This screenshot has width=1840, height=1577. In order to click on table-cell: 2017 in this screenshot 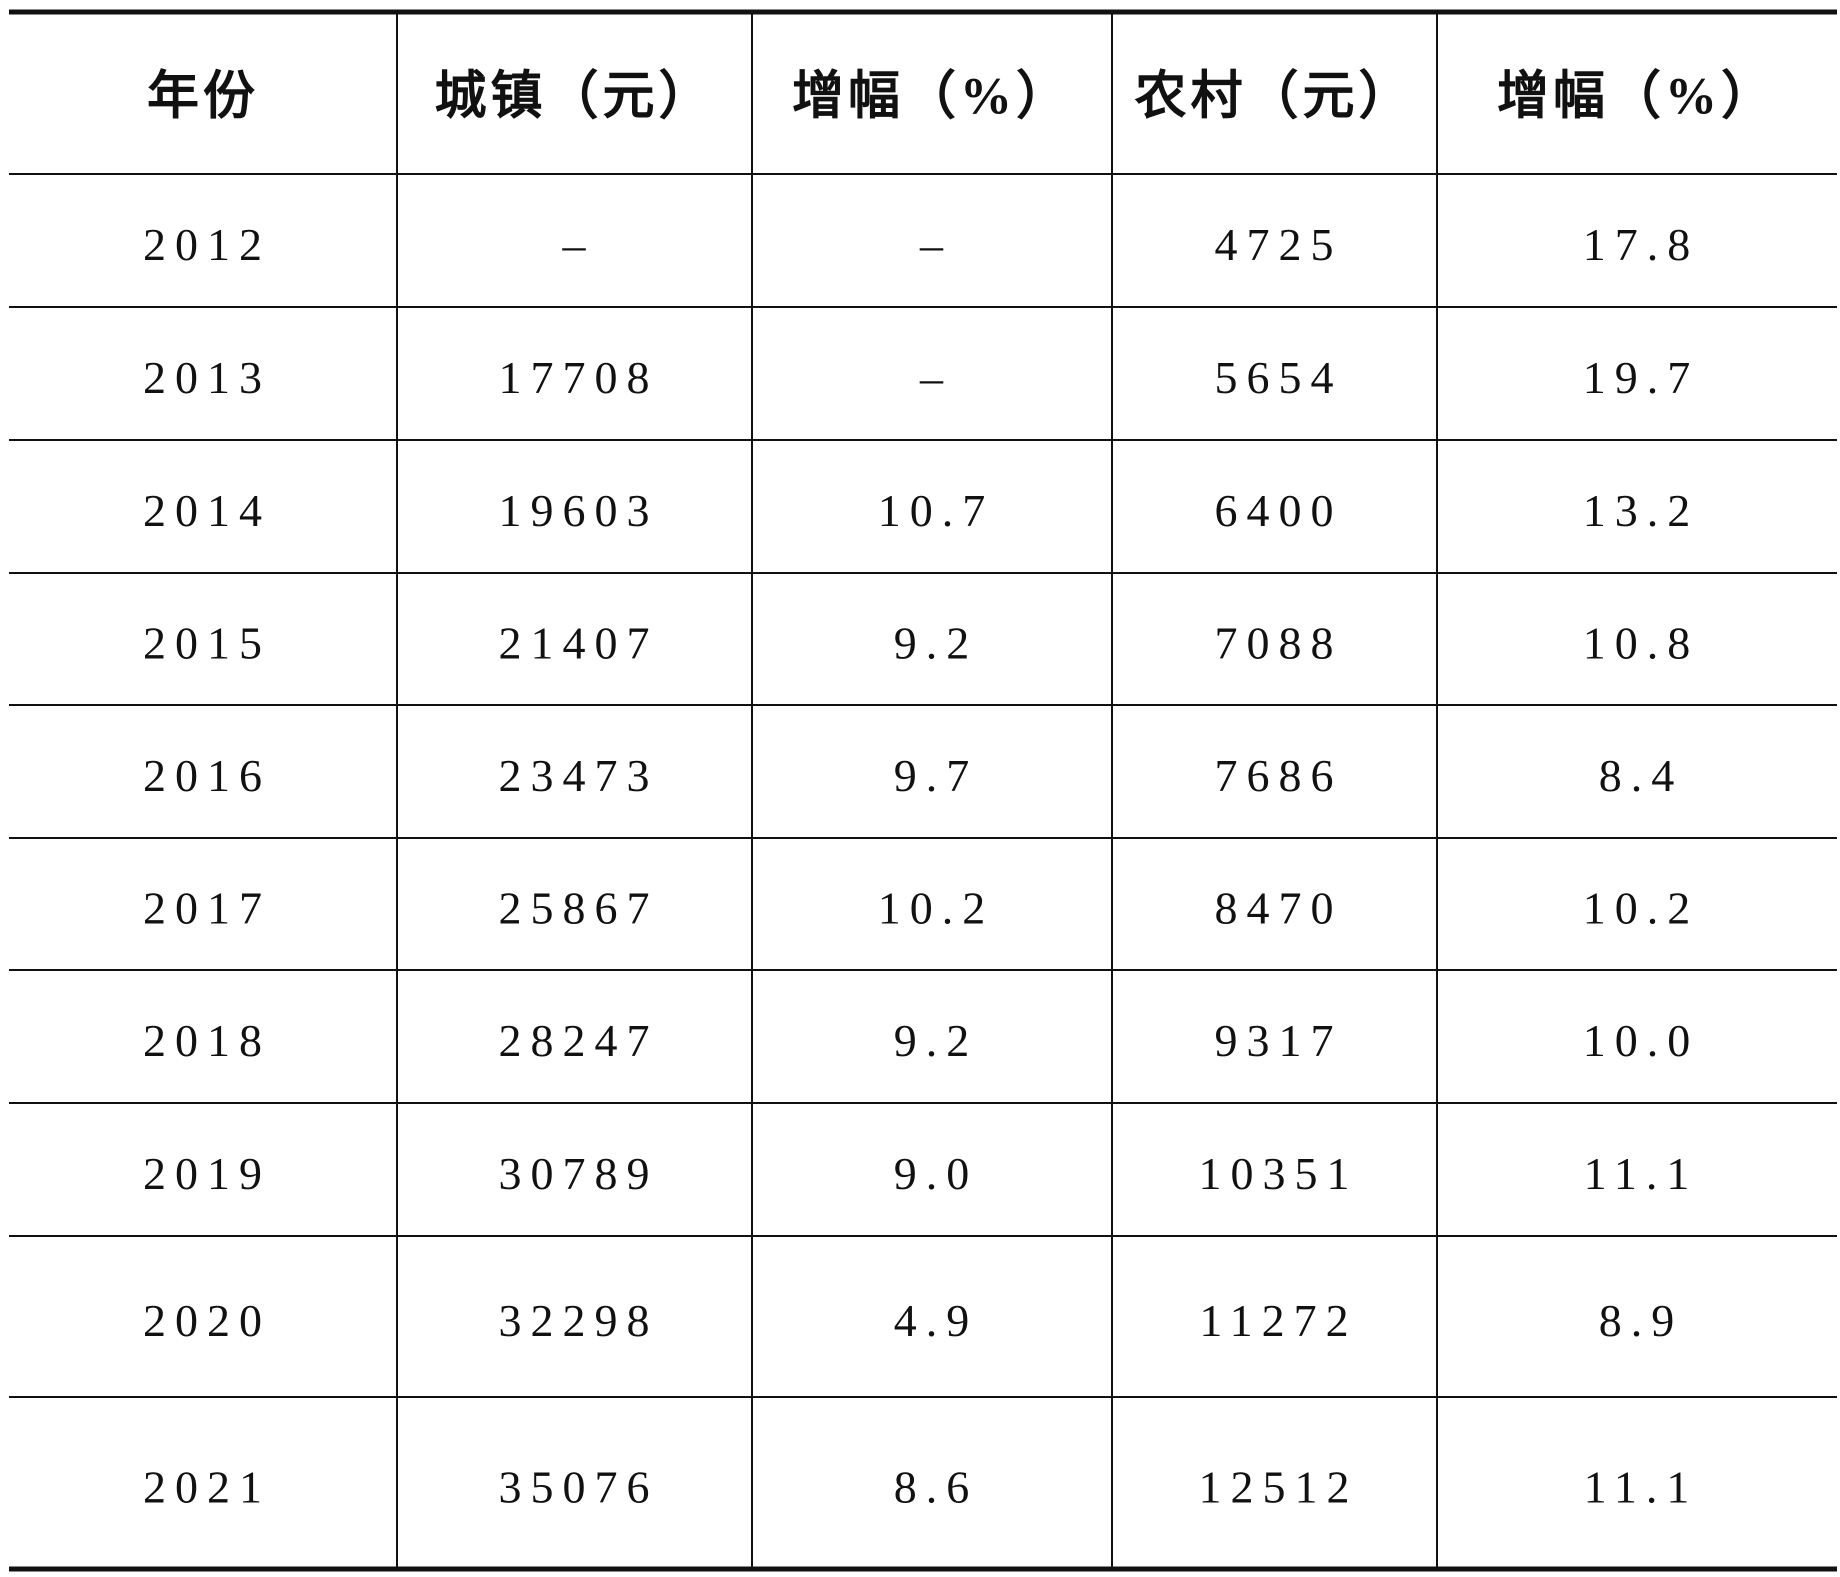, I will do `click(207, 908)`.